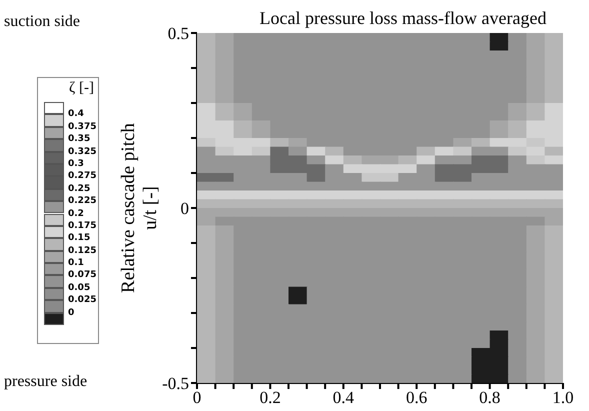 This screenshot has height=411, width=589. Describe the element at coordinates (82, 201) in the screenshot. I see `color-bar-label: 0.225` at that location.